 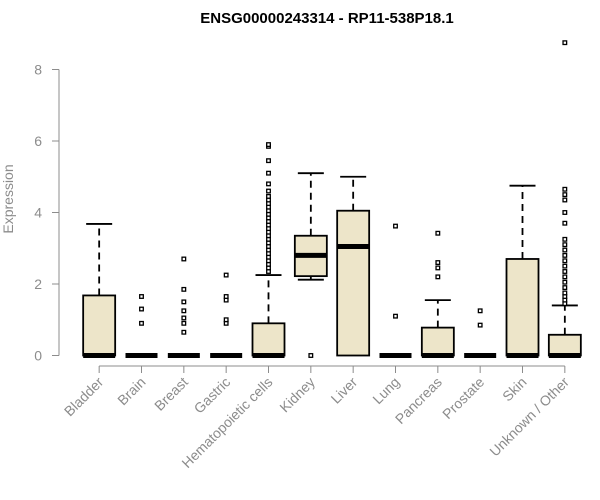 I want to click on x-tick-label: Breast, so click(x=171, y=394).